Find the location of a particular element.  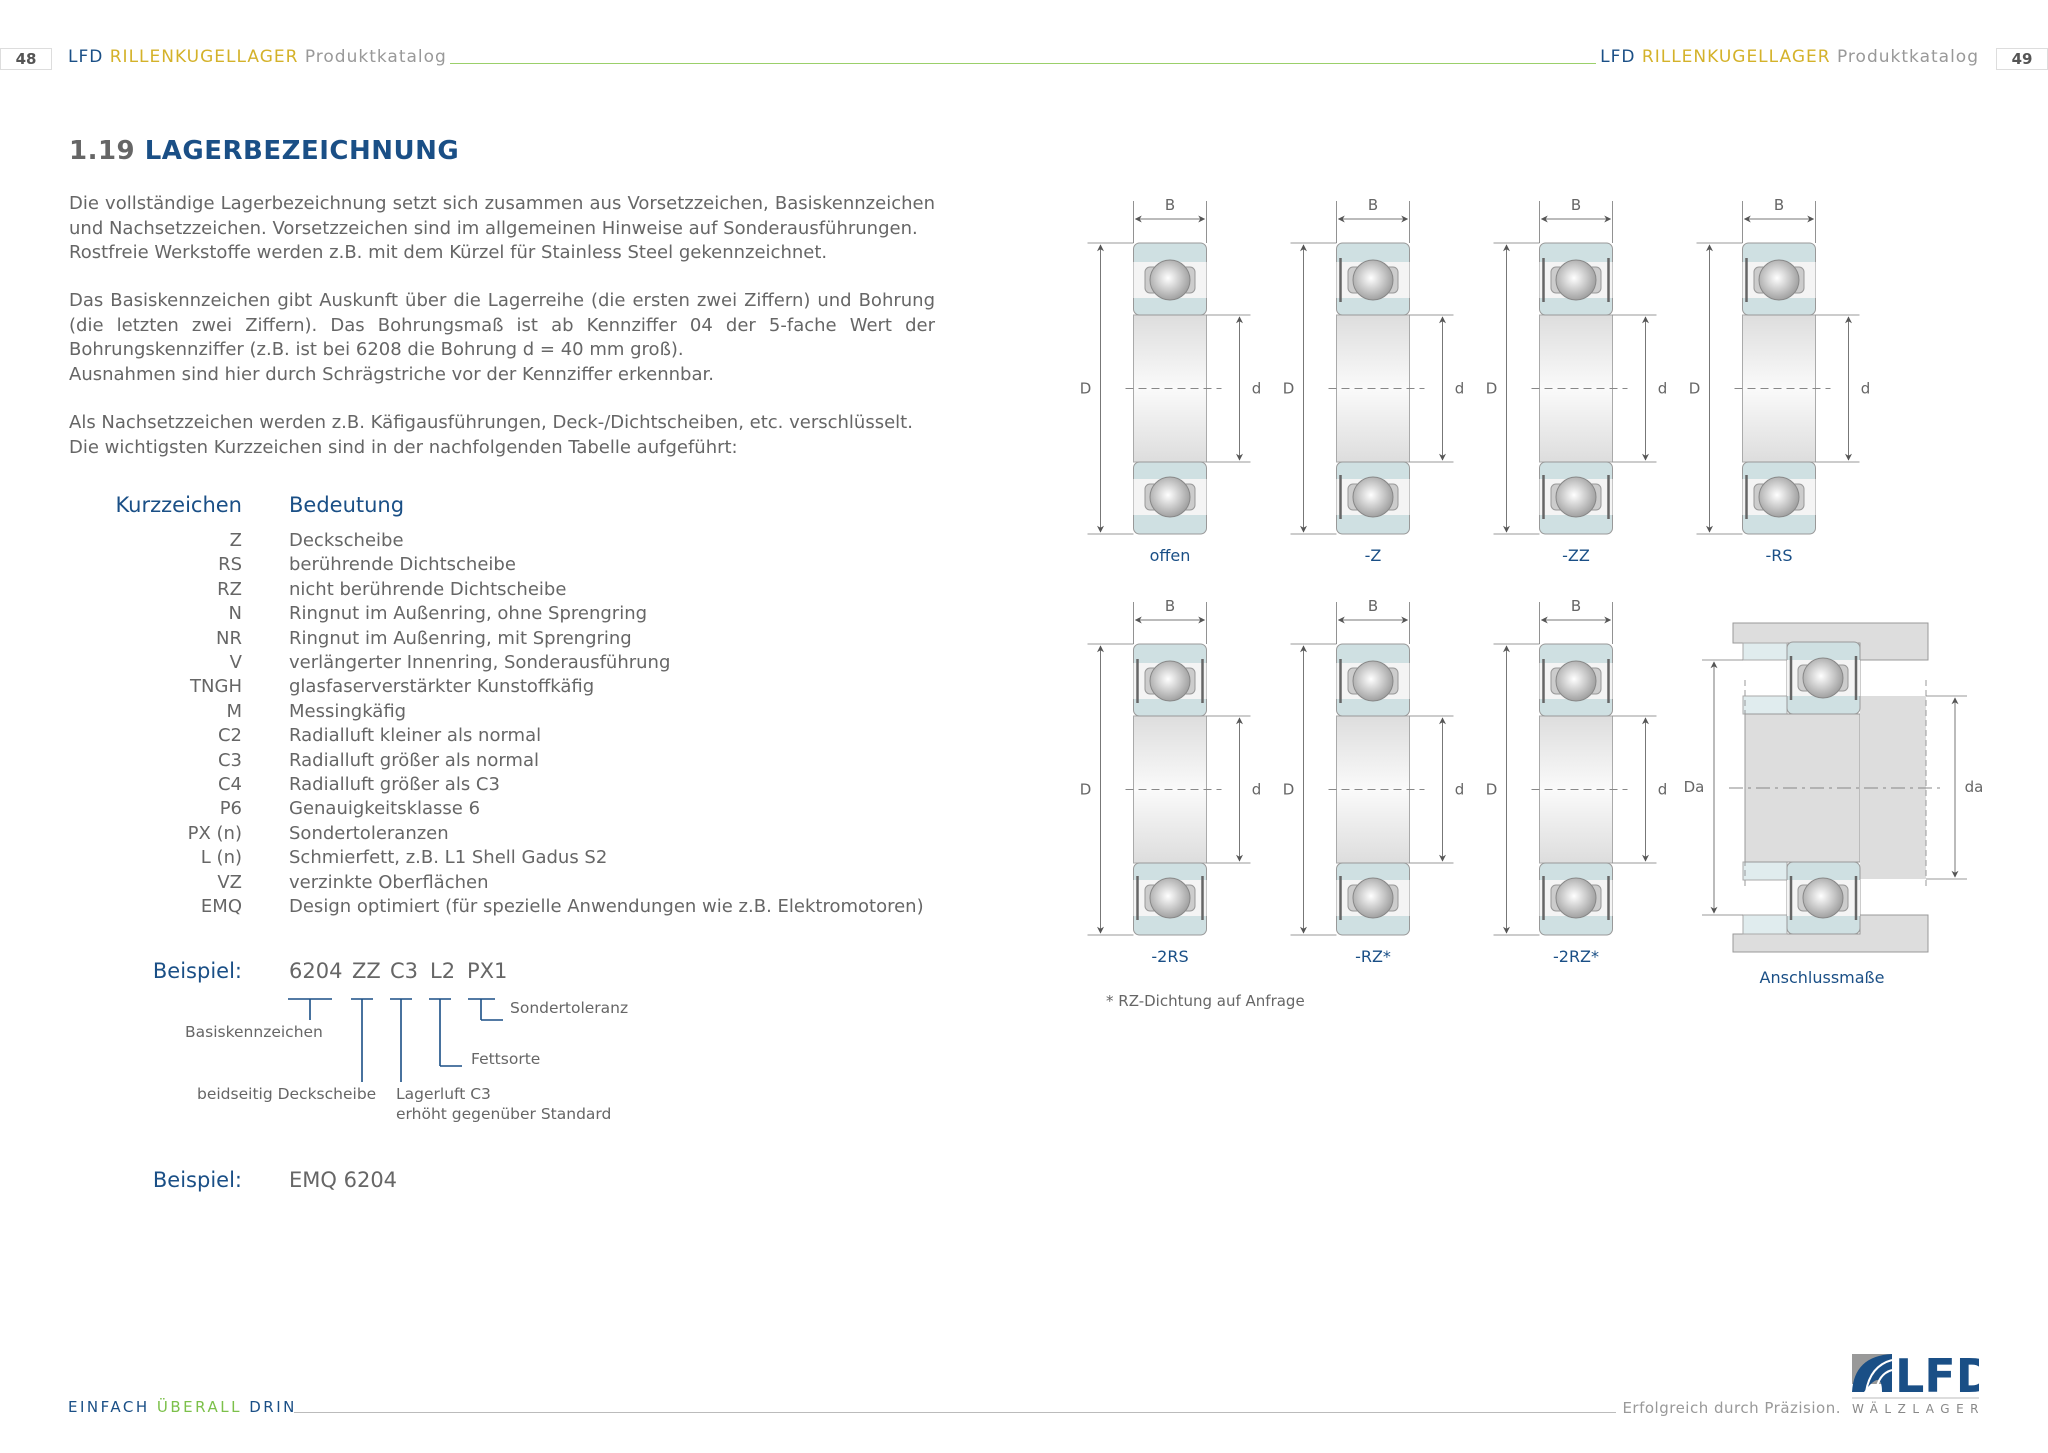

table-row-code: C2 is located at coordinates (229, 736).